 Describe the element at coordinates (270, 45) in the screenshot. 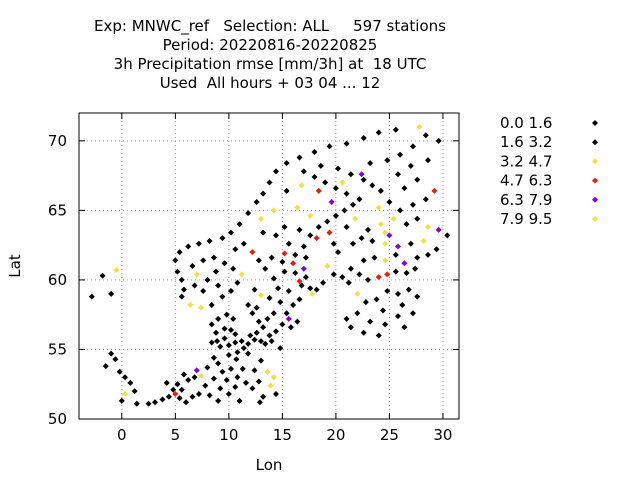

I see `chart-title-line-2: Period: 20220816-20220825` at that location.